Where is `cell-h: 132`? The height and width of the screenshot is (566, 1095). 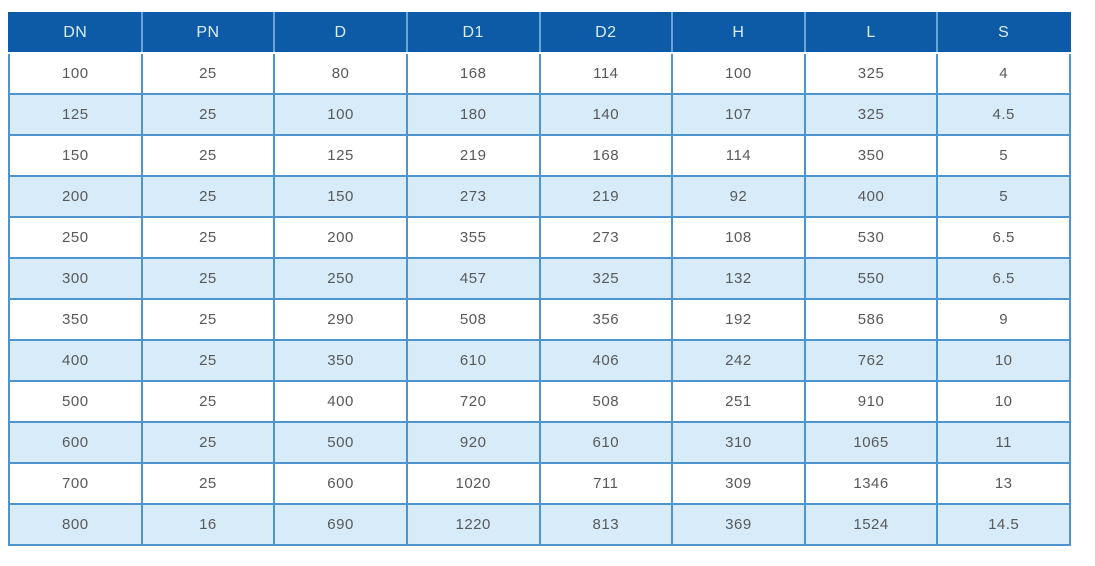 cell-h: 132 is located at coordinates (738, 278).